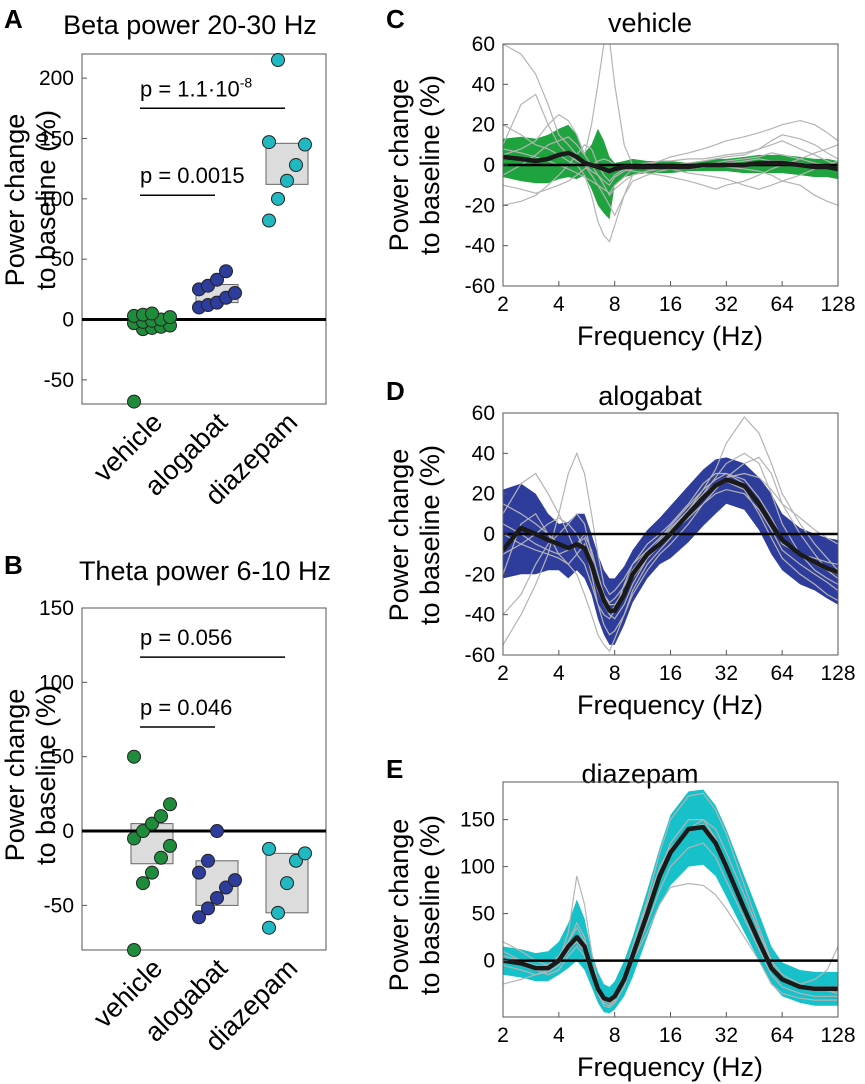  What do you see at coordinates (13, 19) in the screenshot?
I see `panel-letter-a: A` at bounding box center [13, 19].